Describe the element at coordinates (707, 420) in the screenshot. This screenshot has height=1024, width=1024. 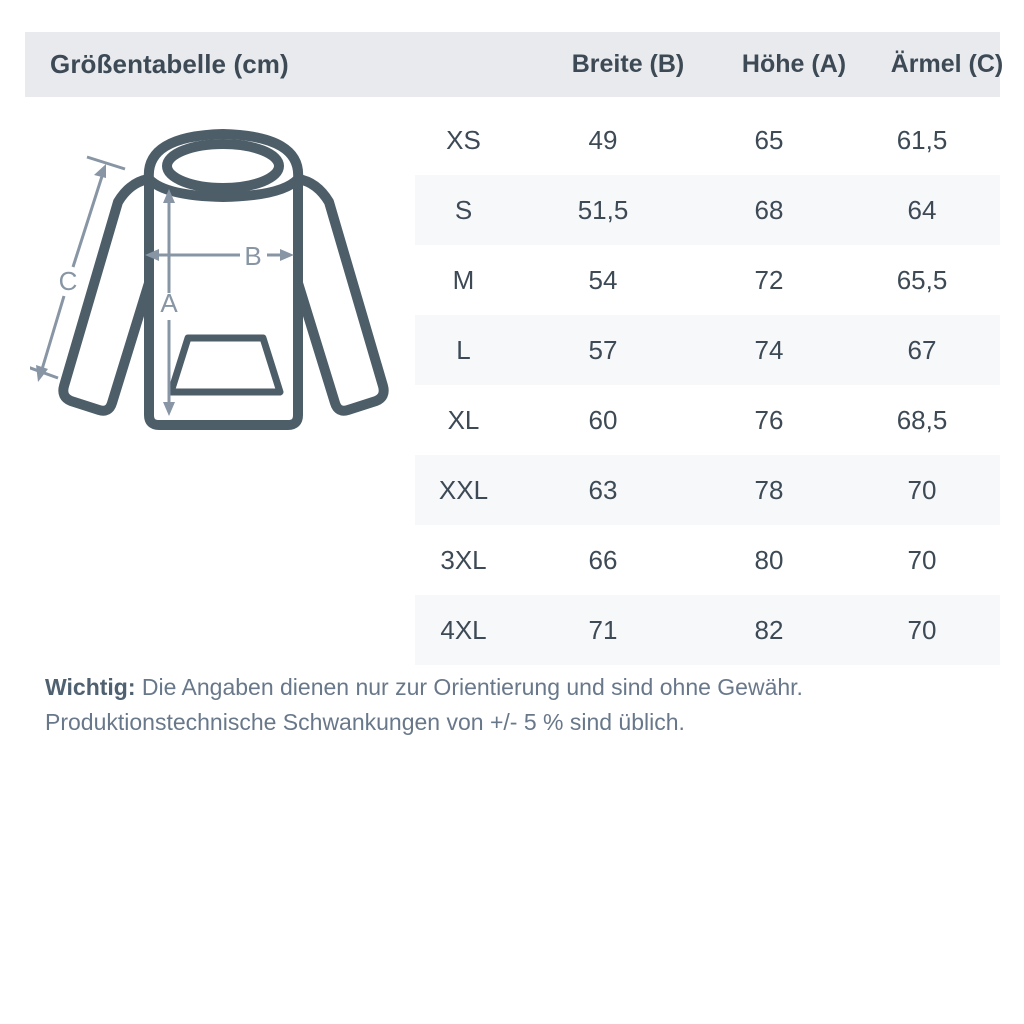
I see `table-row: XL 60 76 68,5` at that location.